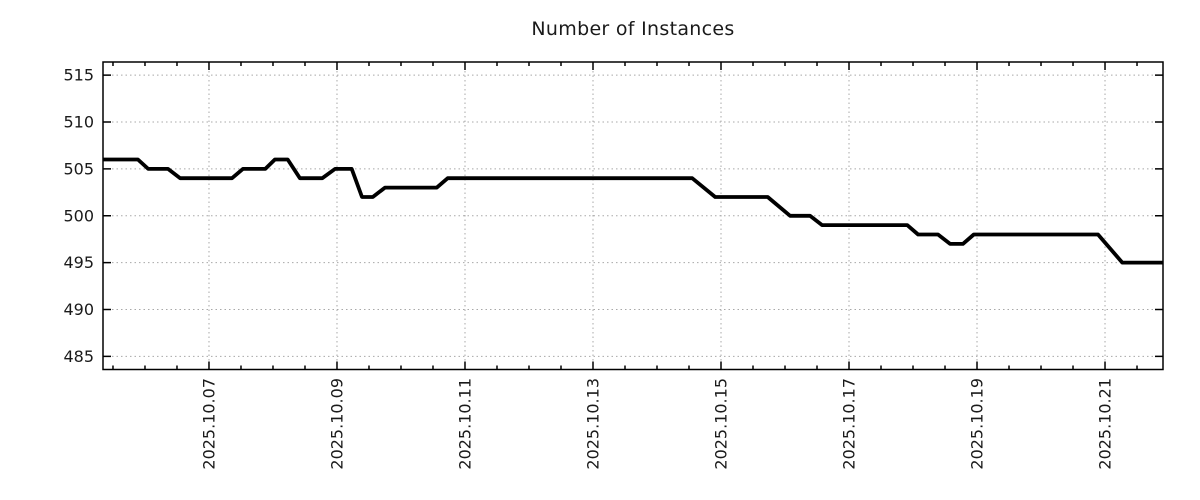 The height and width of the screenshot is (500, 1200). I want to click on x-tick-label: 2025.10.07, so click(208, 424).